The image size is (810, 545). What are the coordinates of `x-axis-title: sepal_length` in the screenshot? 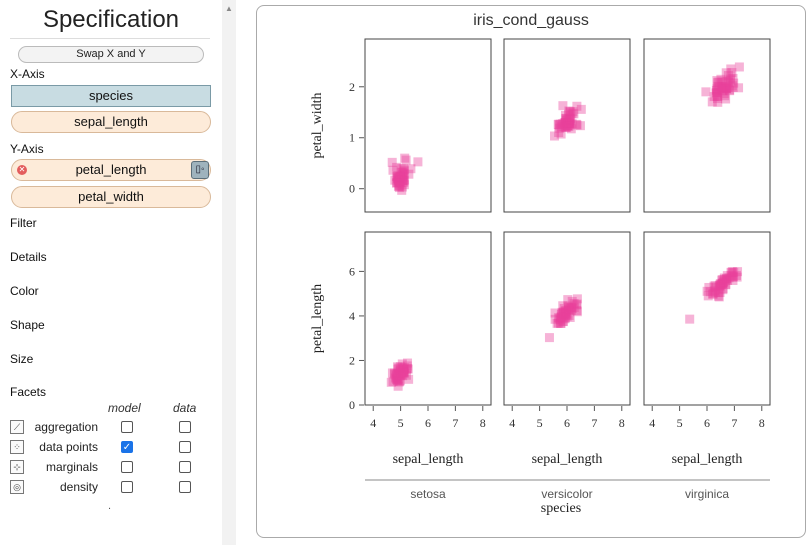 It's located at (567, 459).